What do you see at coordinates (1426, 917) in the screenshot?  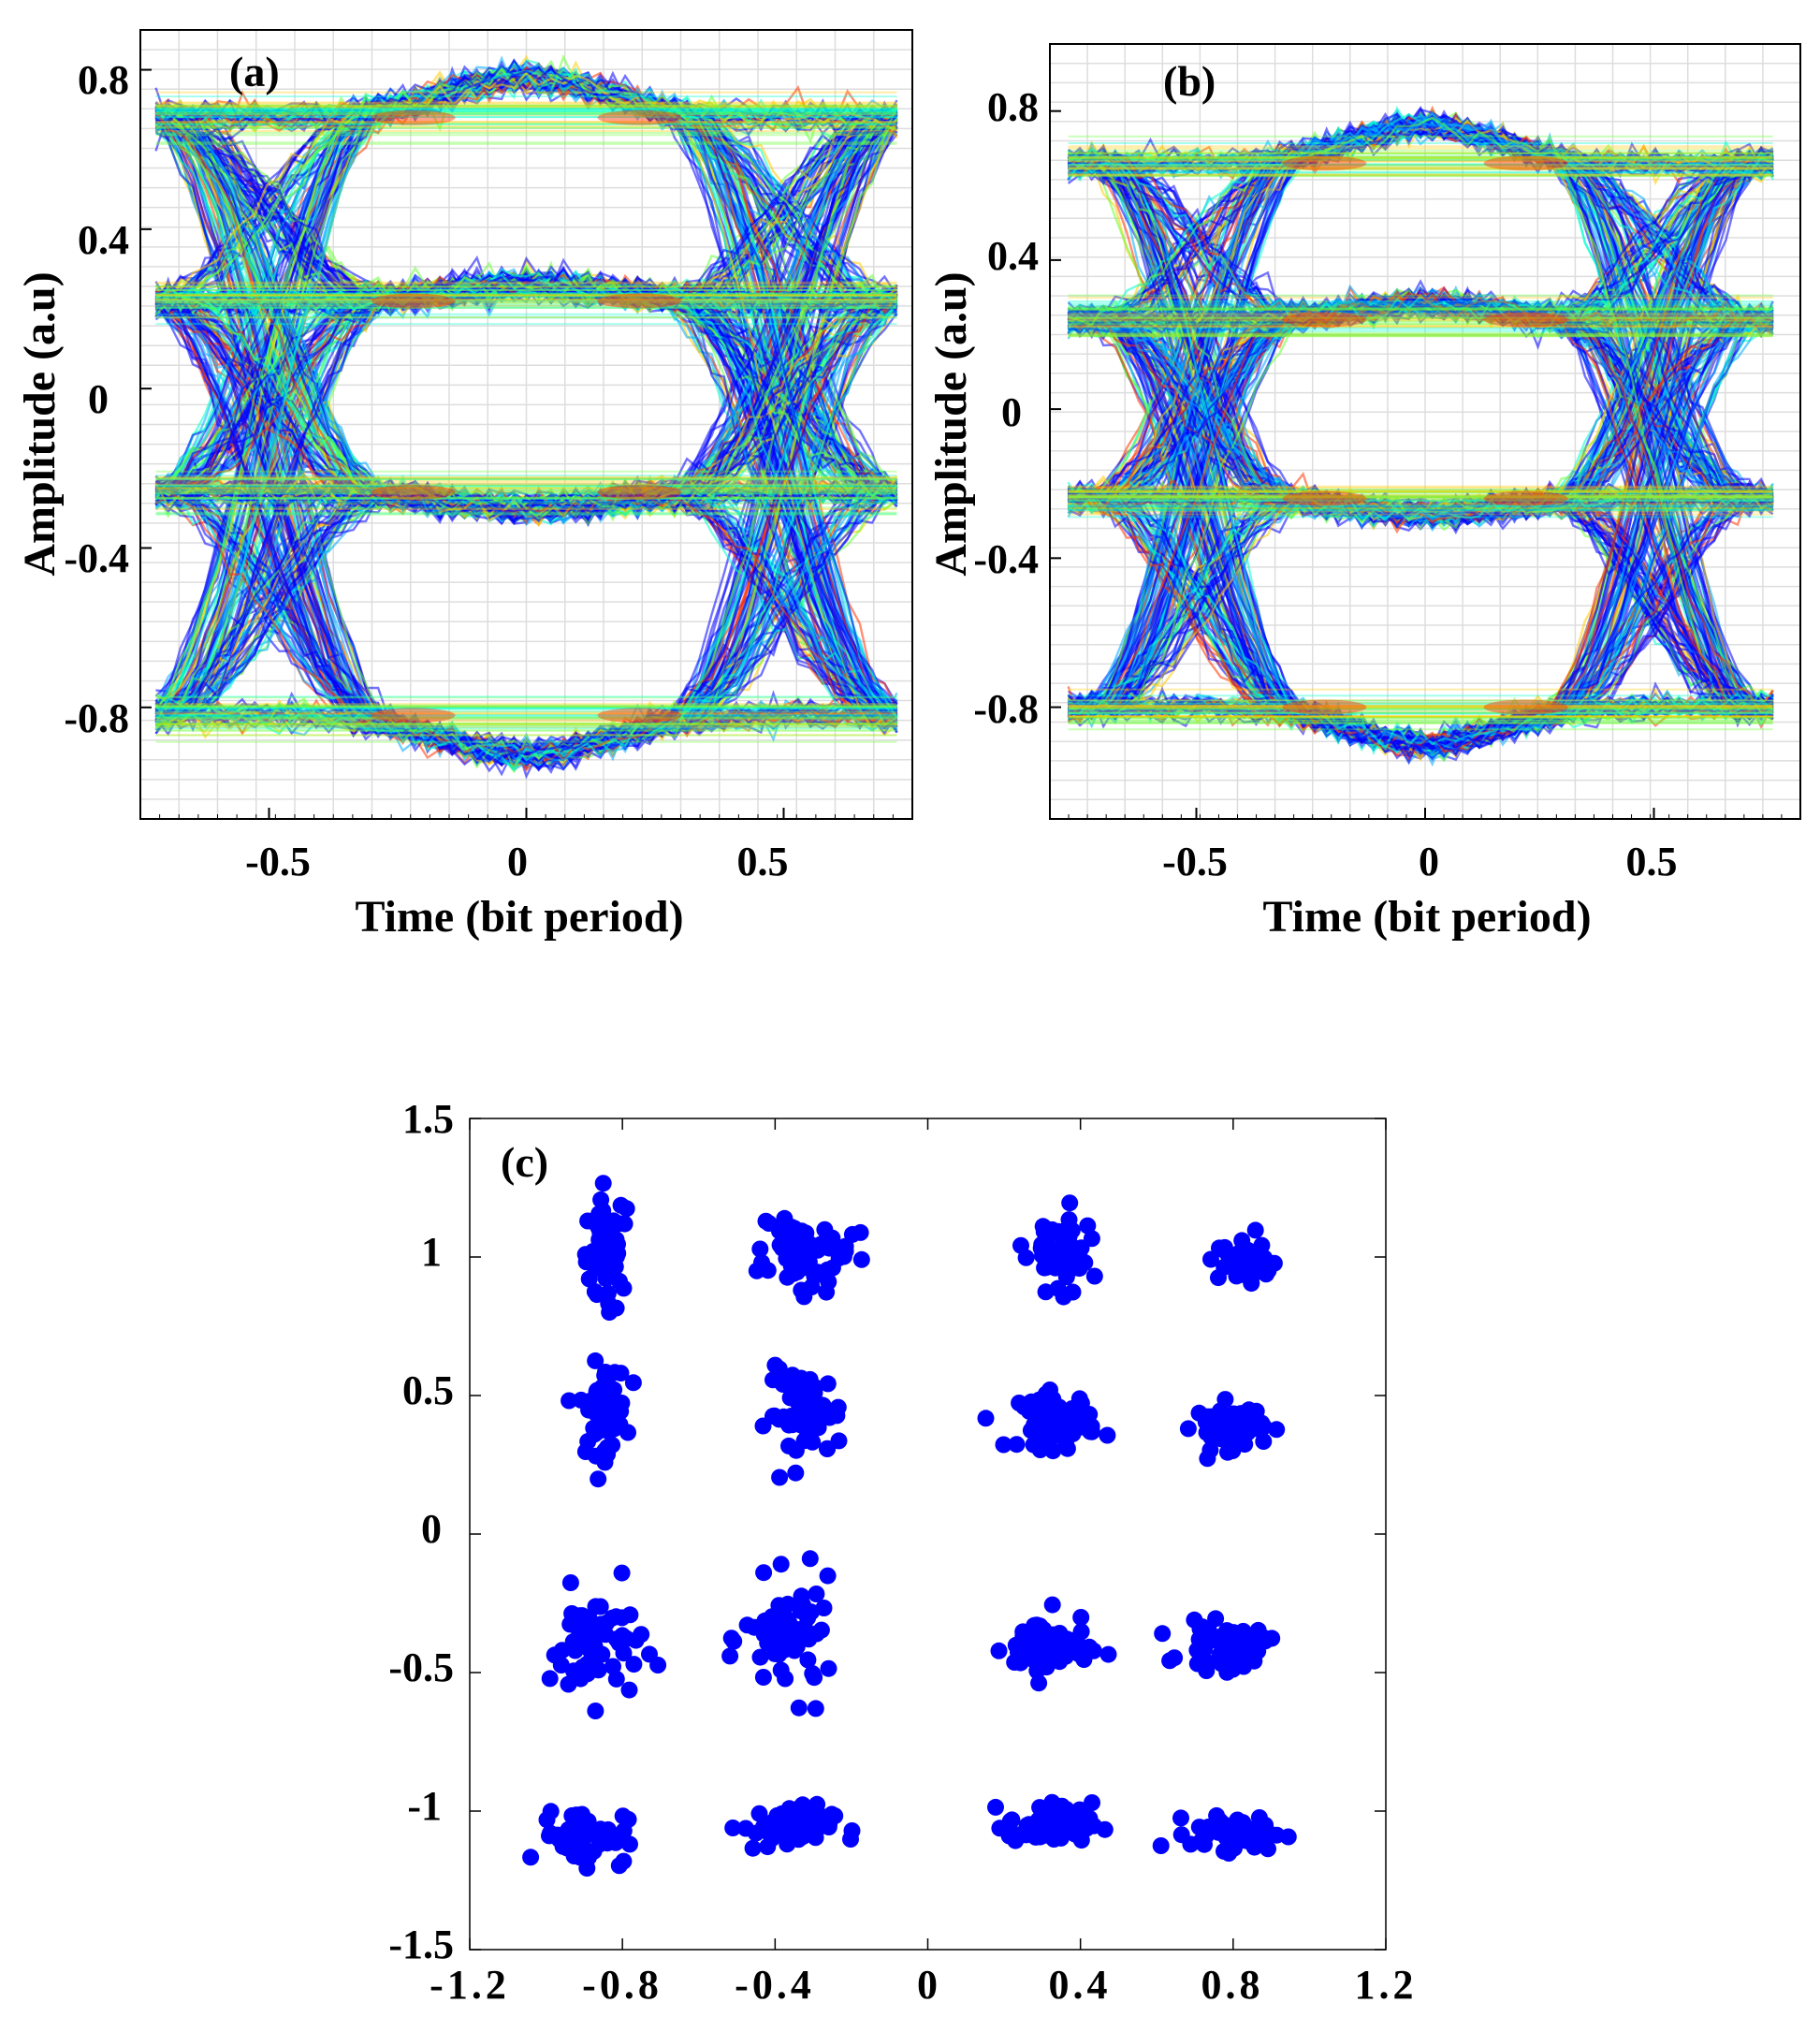 I see `panel-b-xlabel: Time (bit period)` at bounding box center [1426, 917].